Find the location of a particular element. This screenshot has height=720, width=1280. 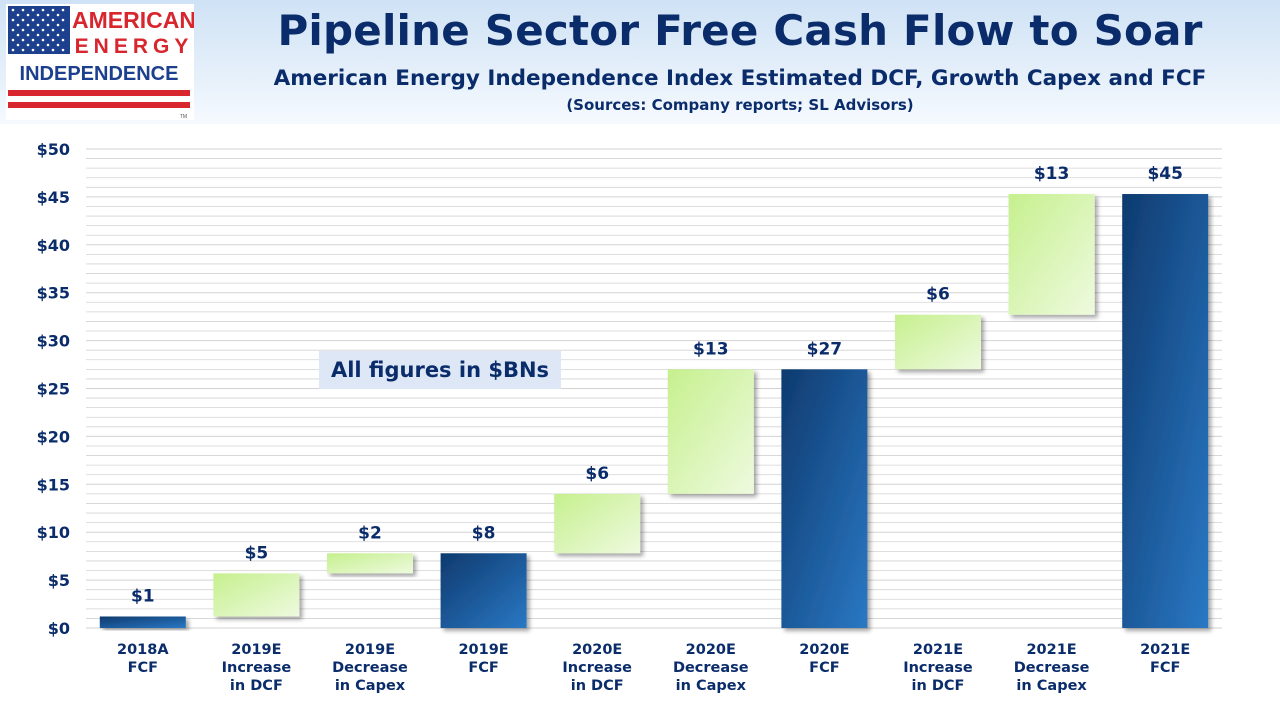

y-tick-label: $25 is located at coordinates (53, 389).